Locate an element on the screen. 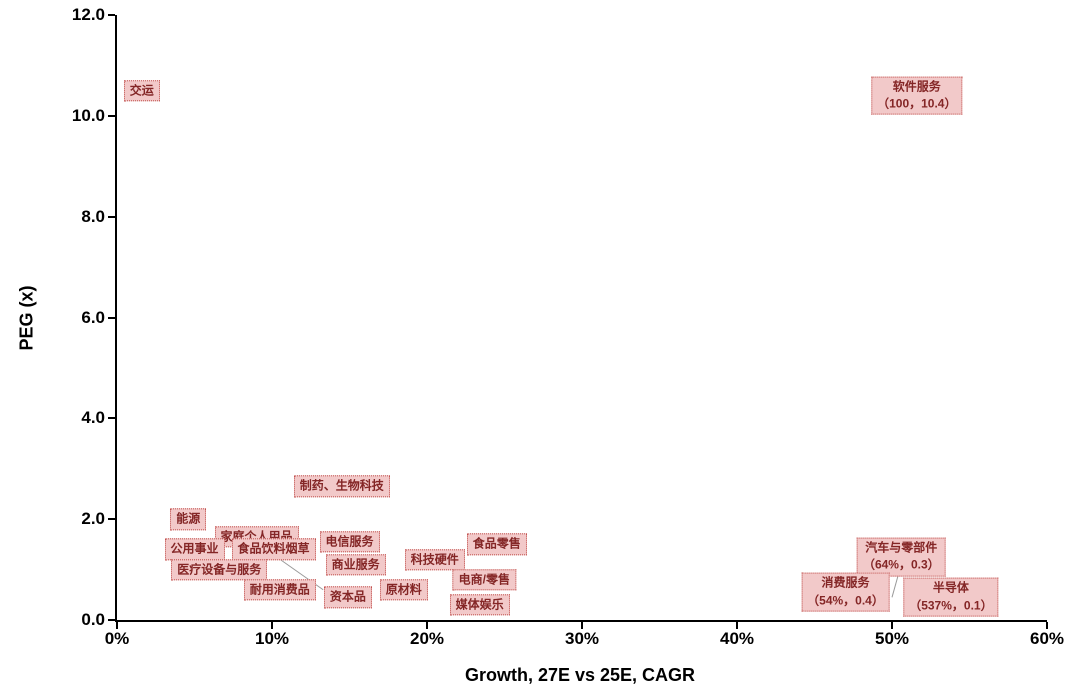 The height and width of the screenshot is (696, 1080). data-point-name: 制药、生物科技 is located at coordinates (341, 485).